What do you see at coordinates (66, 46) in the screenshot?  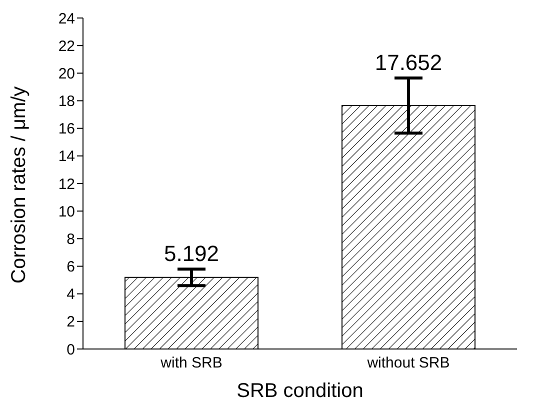 I see `y-tick-label: 22` at bounding box center [66, 46].